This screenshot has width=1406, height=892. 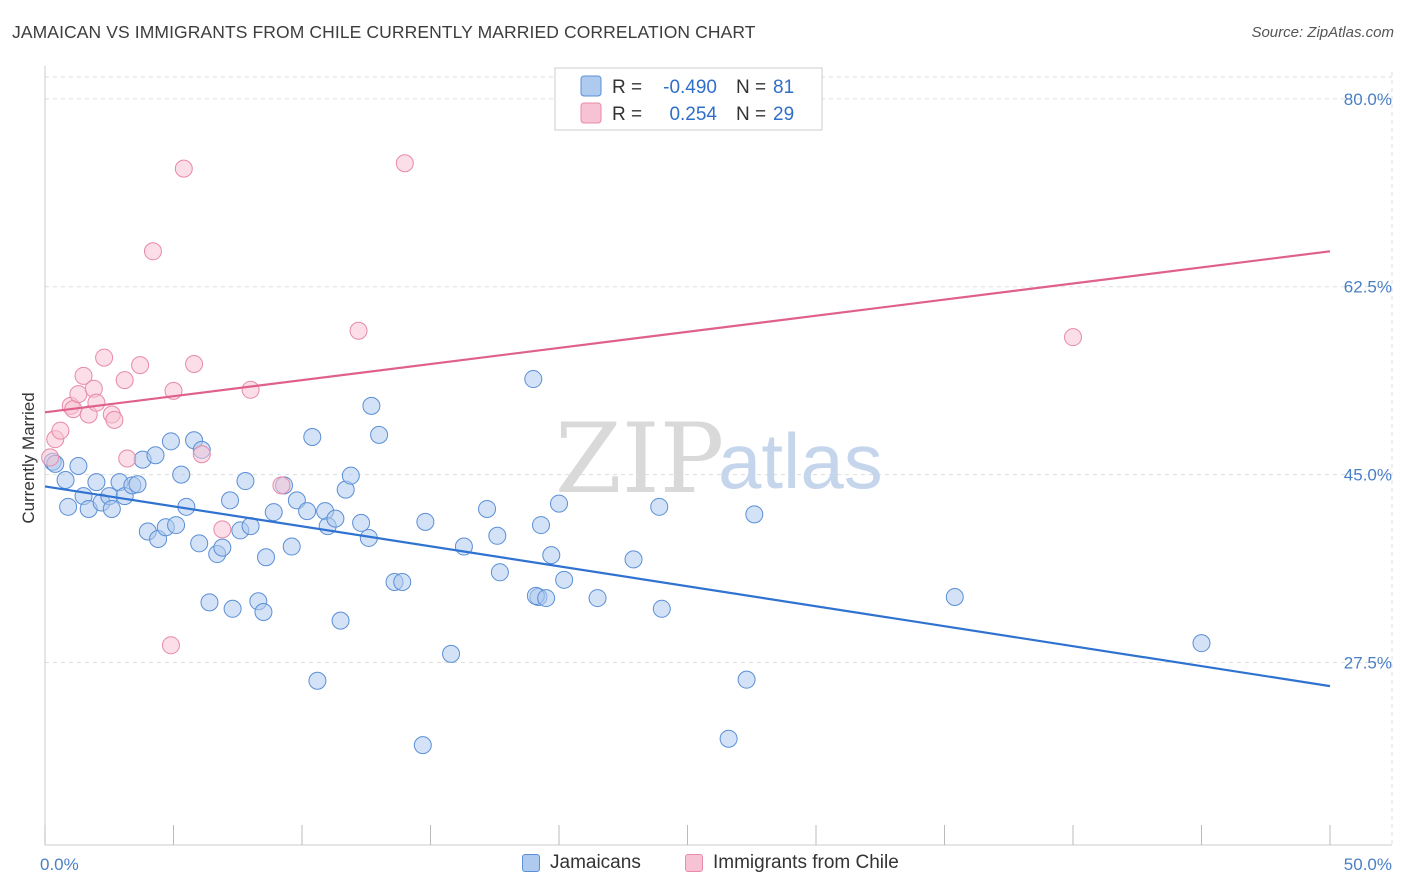 What do you see at coordinates (1368, 287) in the screenshot?
I see `y-tick-label-1: 62.5%` at bounding box center [1368, 287].